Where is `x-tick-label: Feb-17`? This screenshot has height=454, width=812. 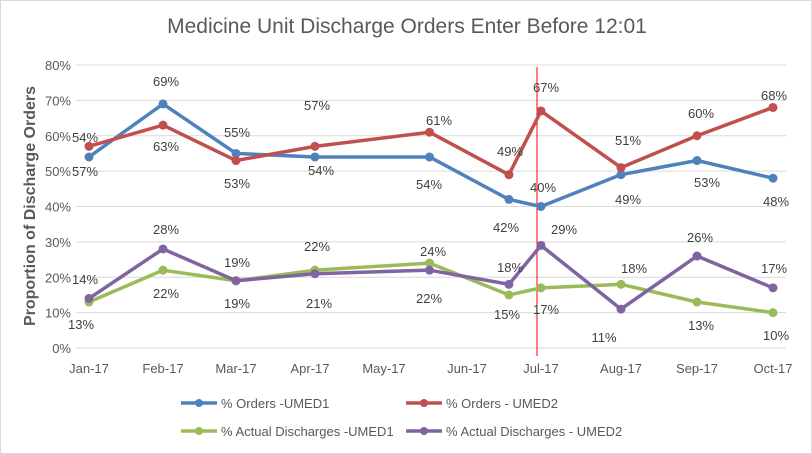
x-tick-label: Feb-17 is located at coordinates (162, 368).